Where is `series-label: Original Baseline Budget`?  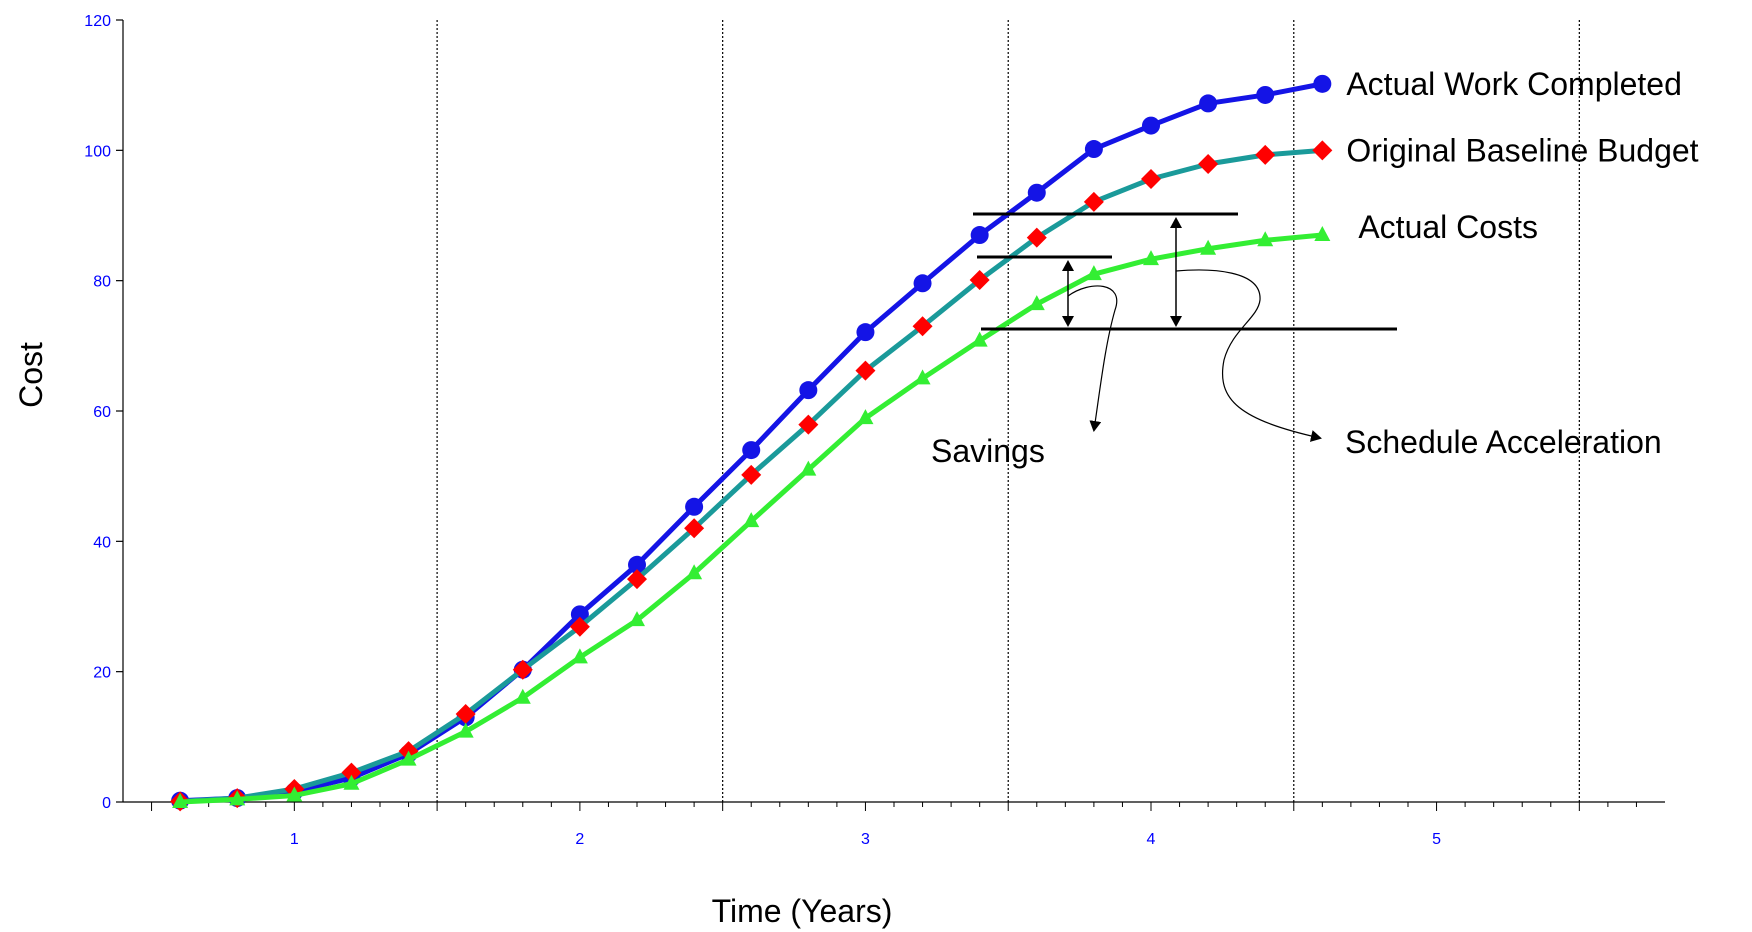 series-label: Original Baseline Budget is located at coordinates (1522, 150).